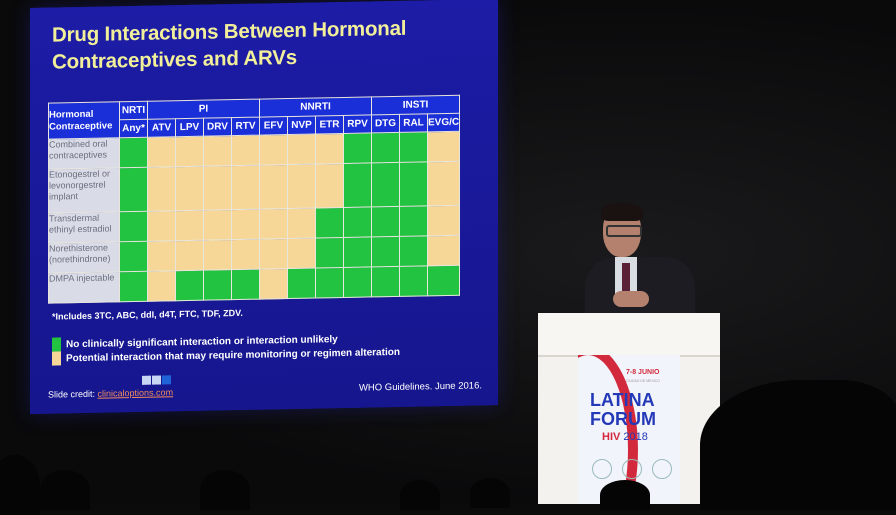  What do you see at coordinates (84, 153) in the screenshot?
I see `row-label: Combined oral contraceptives` at bounding box center [84, 153].